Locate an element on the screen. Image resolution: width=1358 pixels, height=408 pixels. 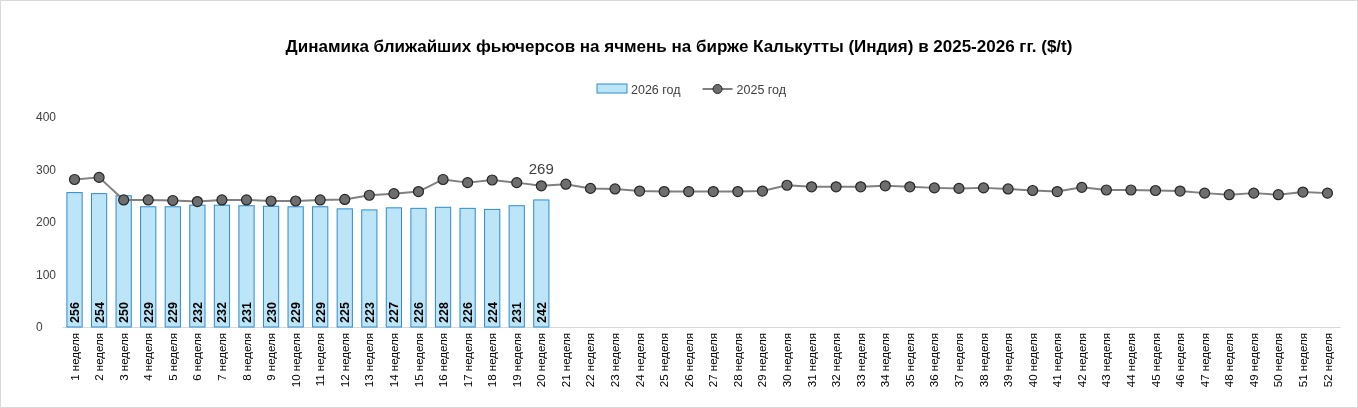
y-tick-label: 0 is located at coordinates (39, 327).